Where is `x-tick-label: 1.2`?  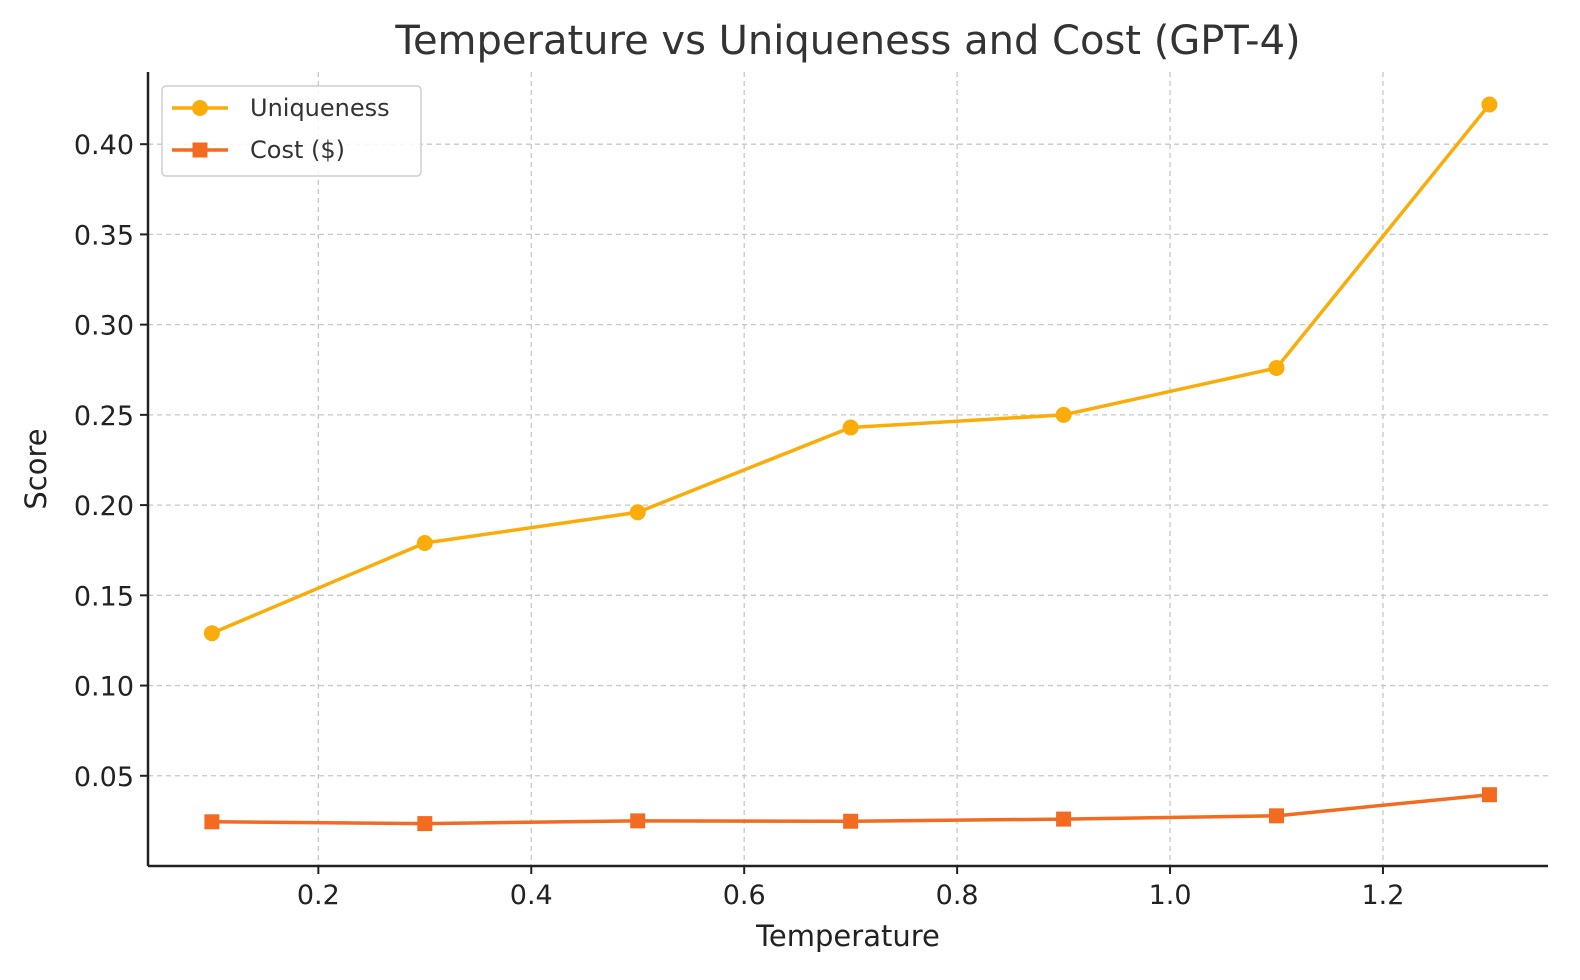
x-tick-label: 1.2 is located at coordinates (1383, 895).